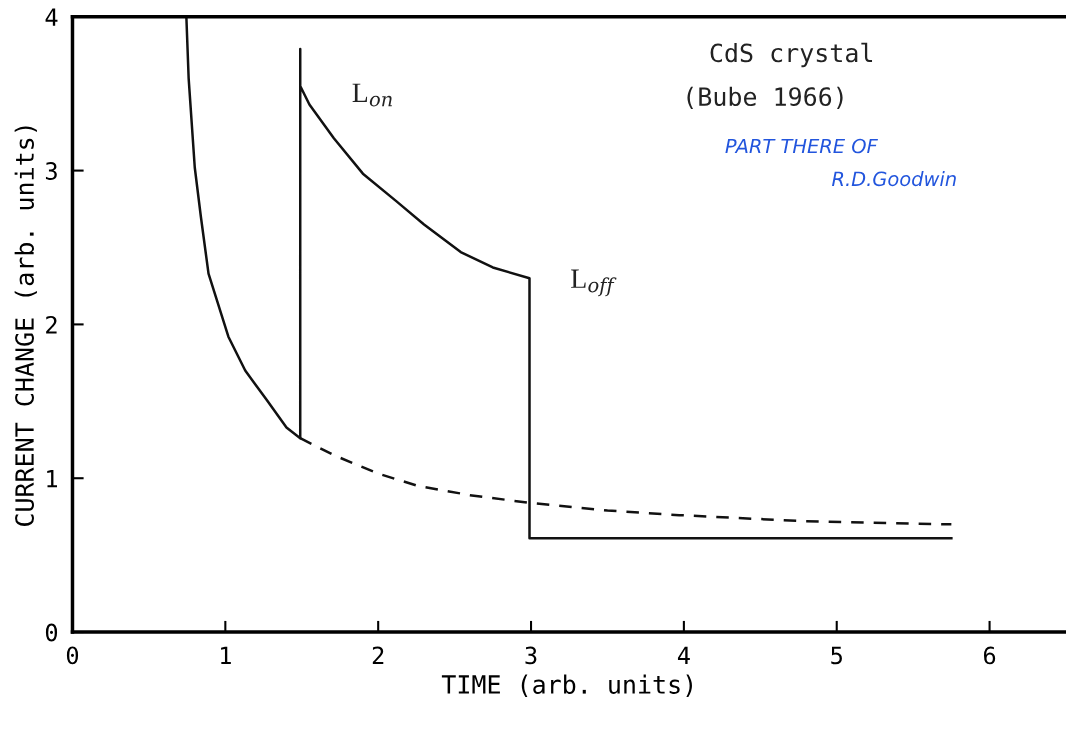  I want to click on annotation: R.D.Goodwin, so click(894, 179).